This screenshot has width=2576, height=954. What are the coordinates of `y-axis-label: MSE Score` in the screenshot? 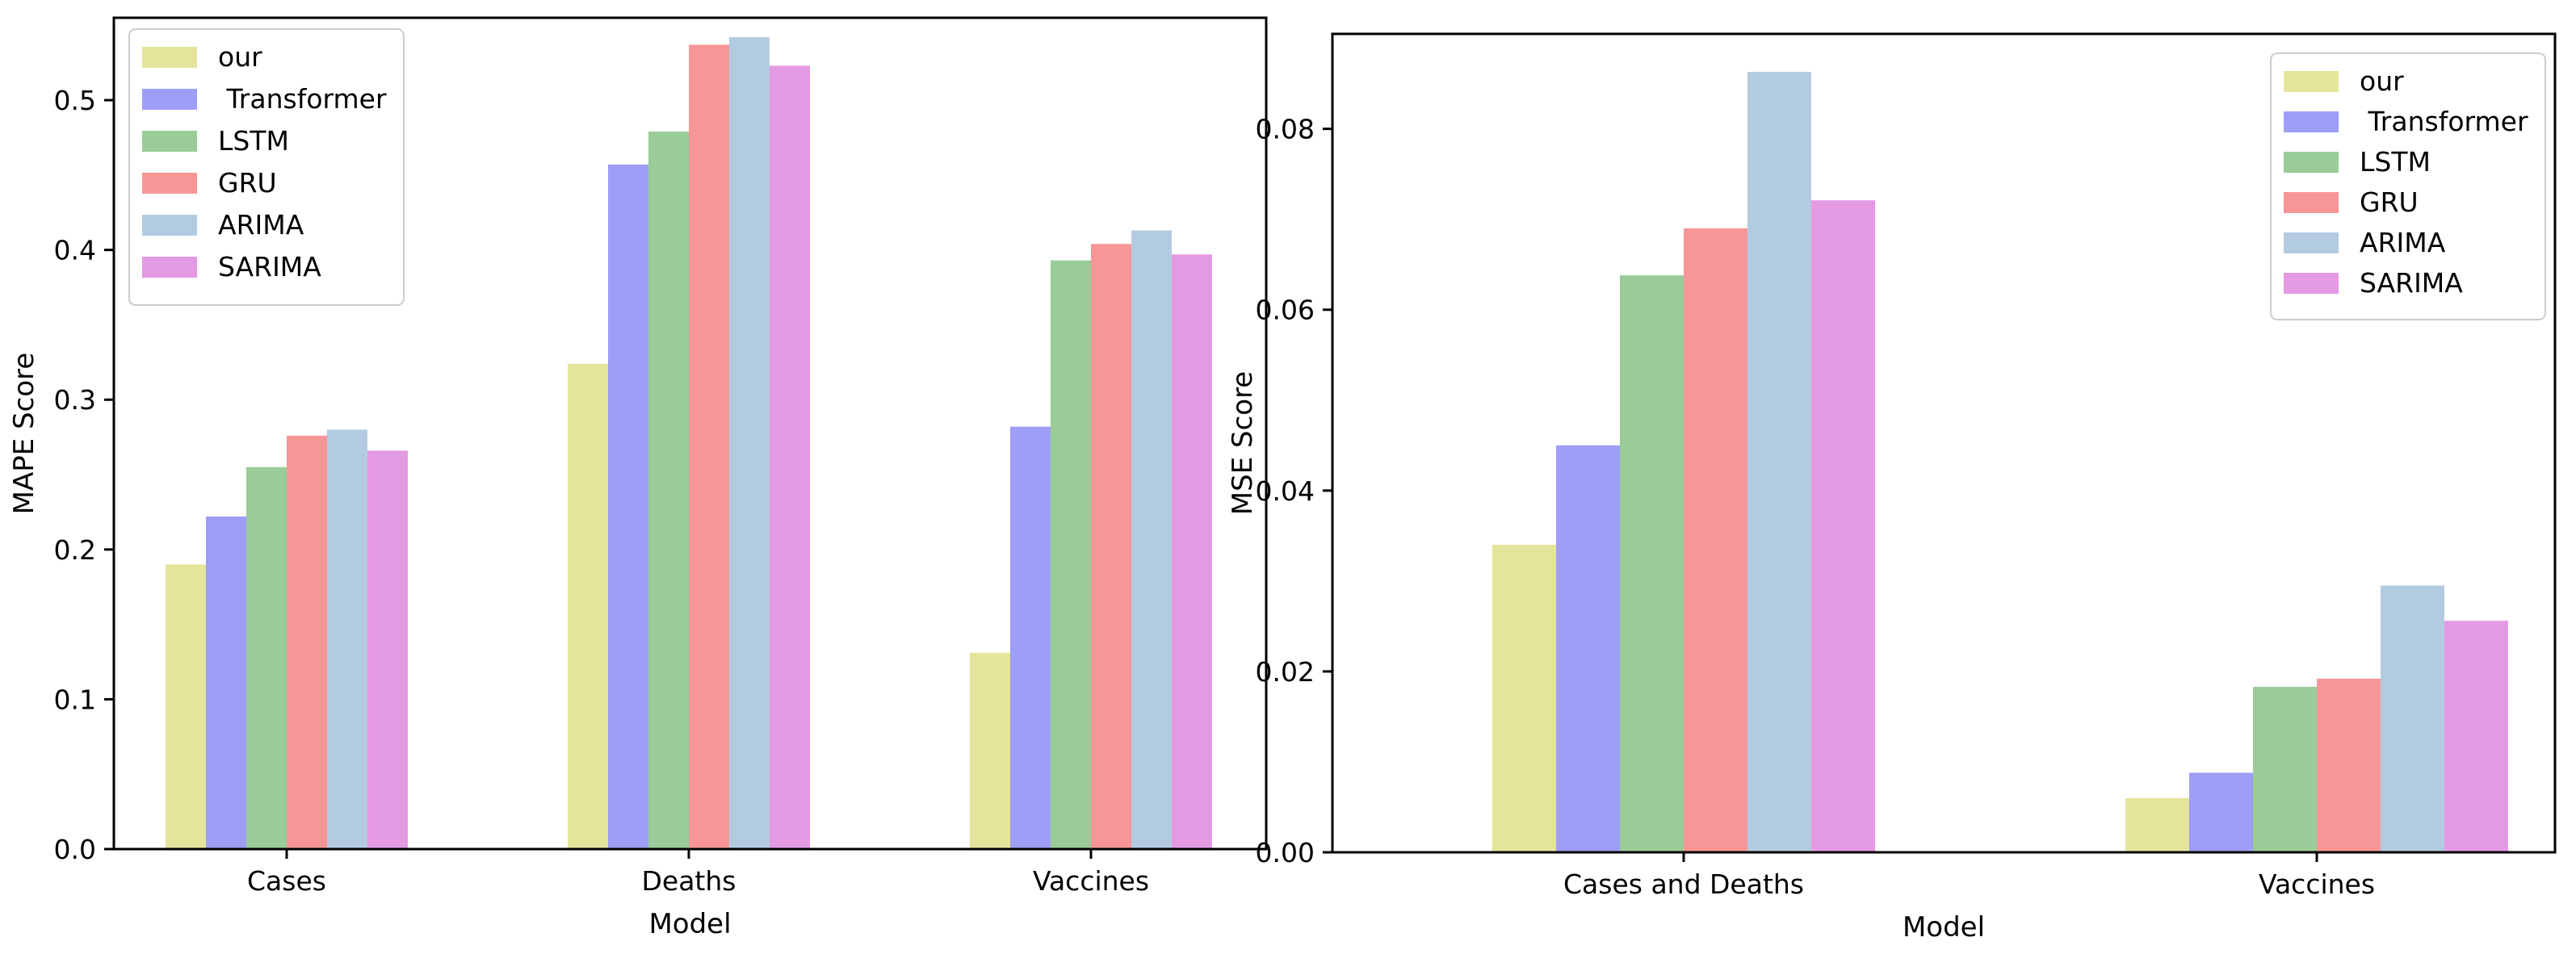 It's located at (1243, 443).